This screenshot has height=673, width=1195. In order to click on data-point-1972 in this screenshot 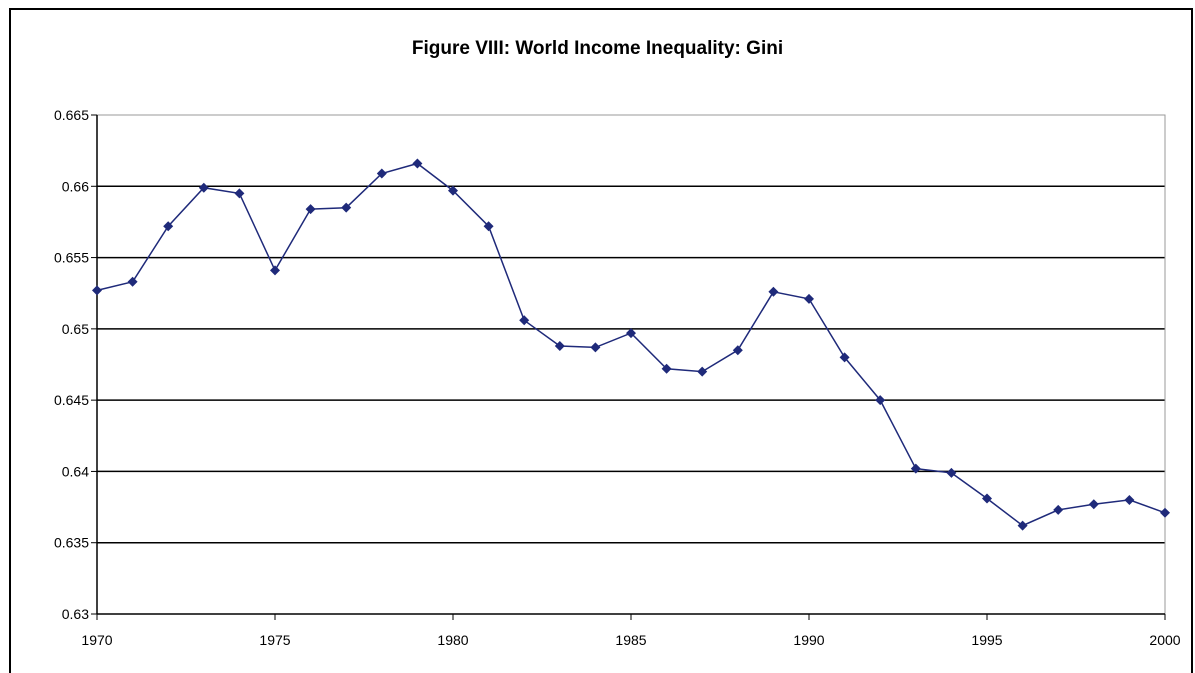, I will do `click(168, 226)`.